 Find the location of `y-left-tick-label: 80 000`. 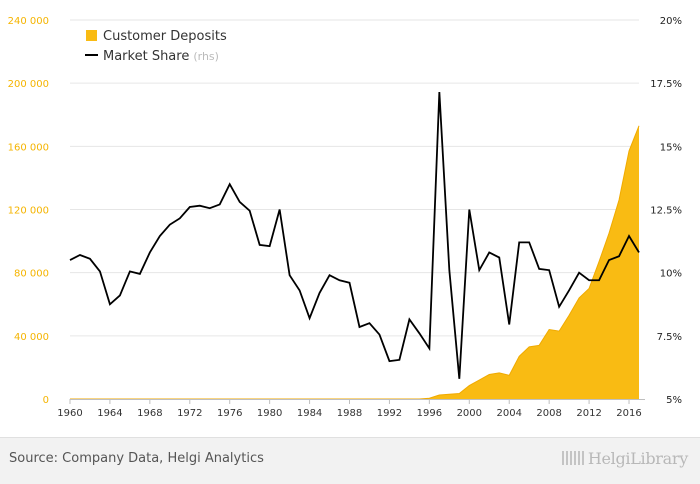

y-left-tick-label: 80 000 is located at coordinates (31, 274).